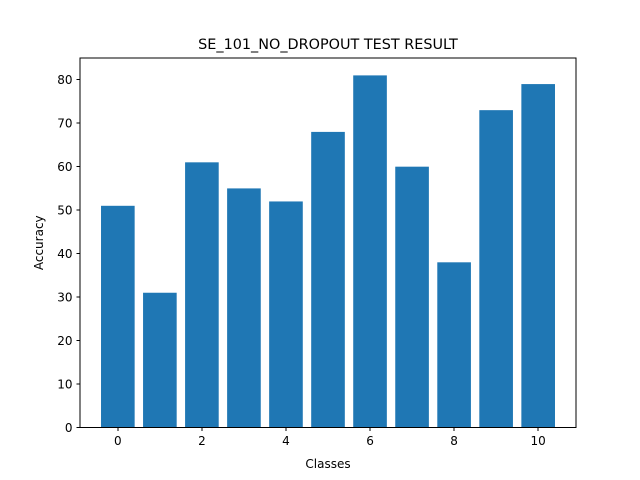  What do you see at coordinates (202, 441) in the screenshot?
I see `x-tick-label: 2` at bounding box center [202, 441].